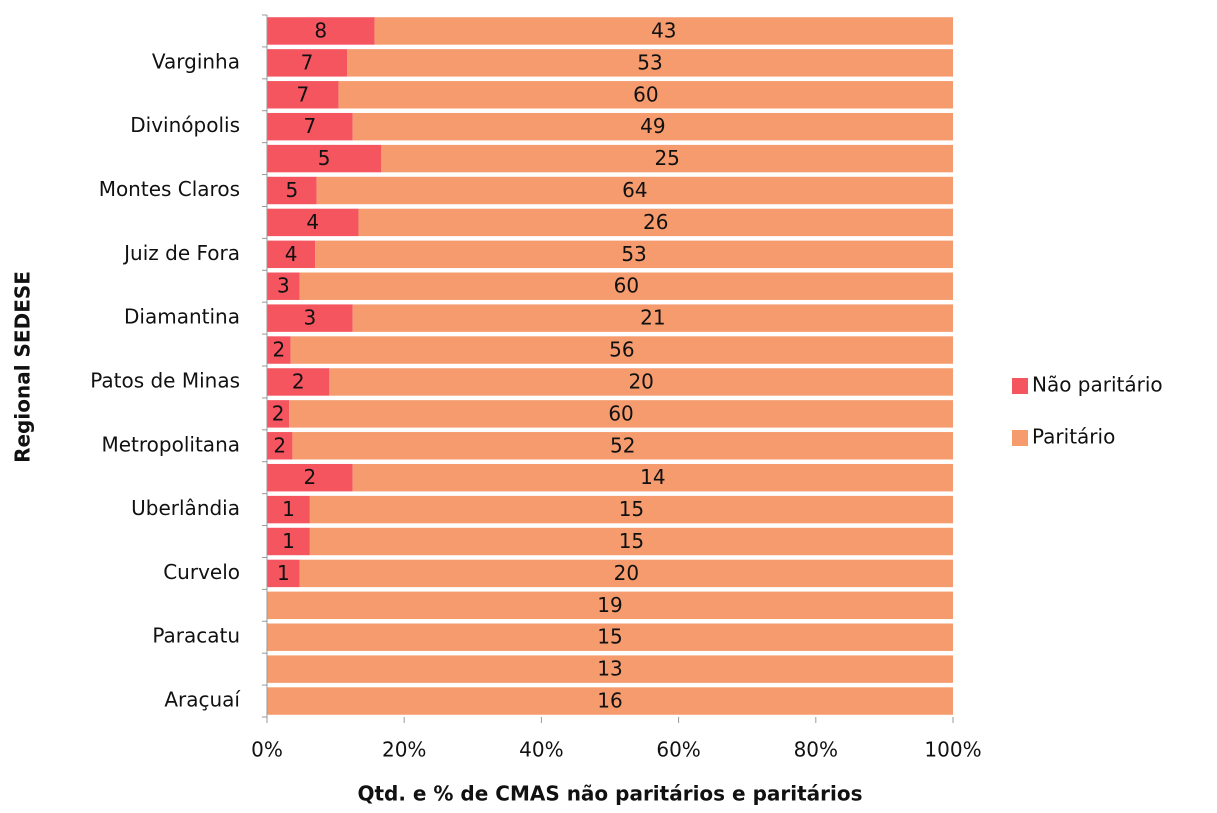 The image size is (1217, 813). What do you see at coordinates (185, 125) in the screenshot?
I see `y-tick-label: Divinópolis` at bounding box center [185, 125].